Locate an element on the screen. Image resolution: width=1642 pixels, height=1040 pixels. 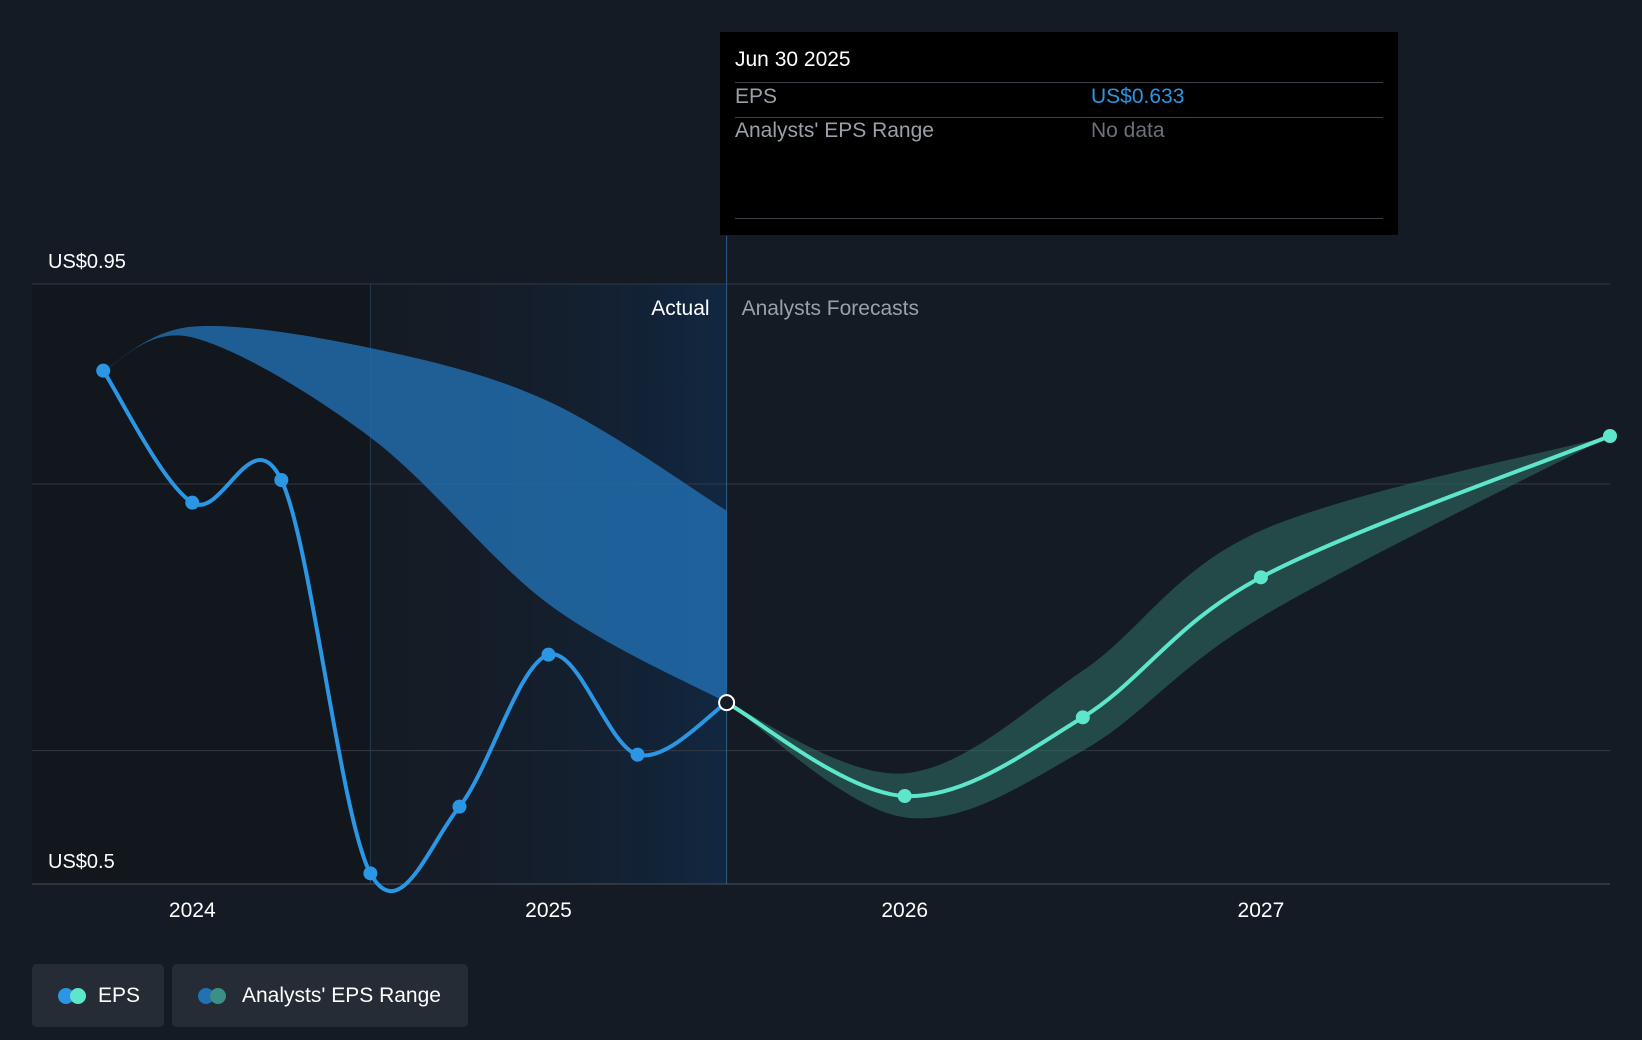
legend-item-analysts-eps-range: Analysts' EPS Range is located at coordinates (320, 995).